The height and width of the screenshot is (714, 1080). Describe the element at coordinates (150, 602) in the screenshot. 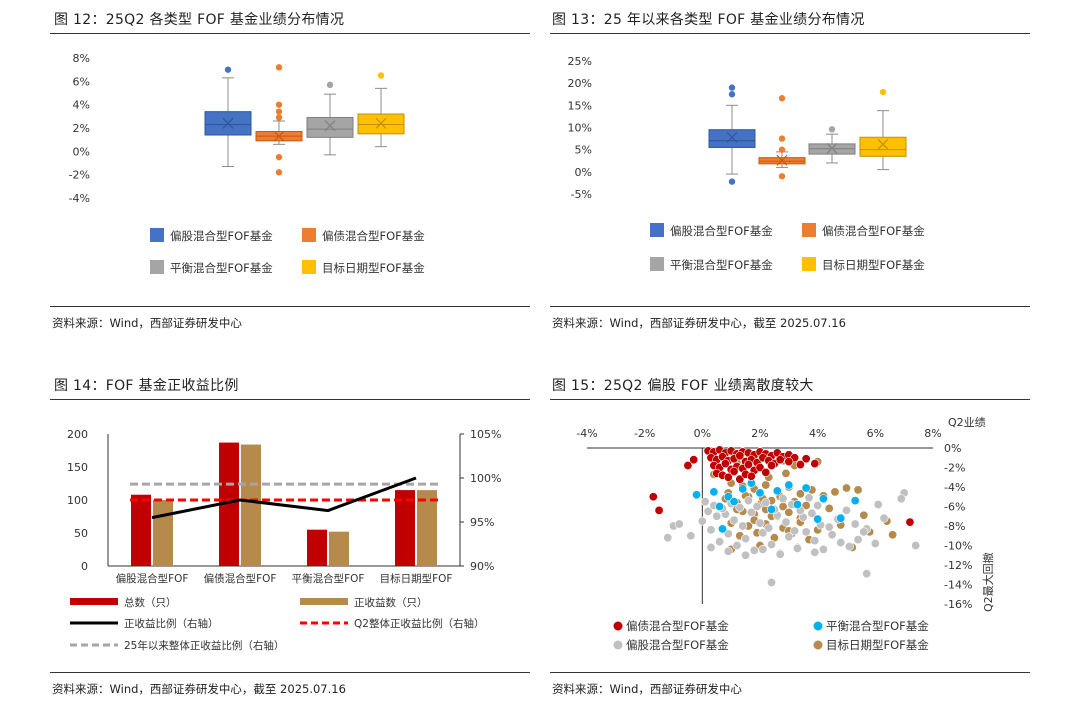

I see `fig14-legend-label: 总数（只）` at that location.